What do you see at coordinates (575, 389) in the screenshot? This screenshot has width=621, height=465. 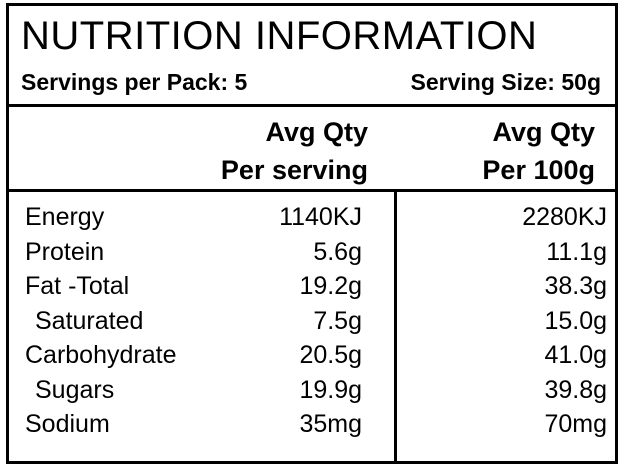 I see `per-100g-value: 39.8g` at bounding box center [575, 389].